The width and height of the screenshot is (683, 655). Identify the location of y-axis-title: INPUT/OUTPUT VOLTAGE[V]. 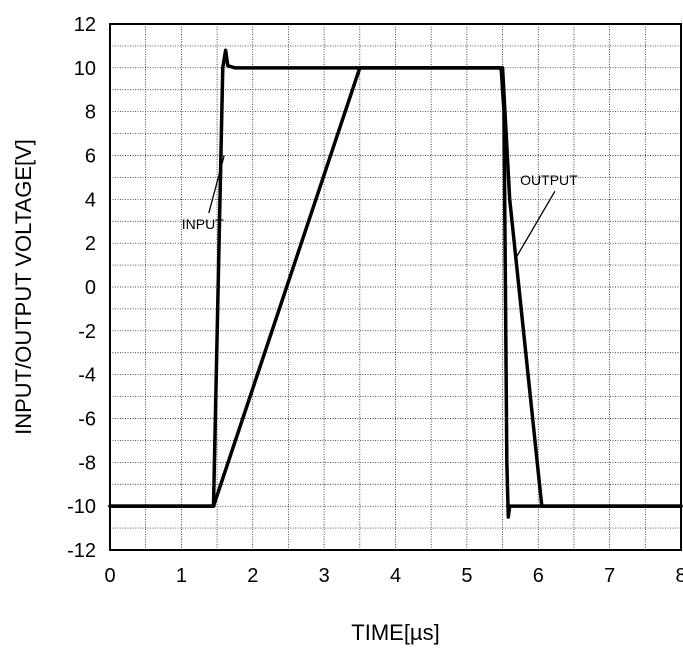
(23, 287).